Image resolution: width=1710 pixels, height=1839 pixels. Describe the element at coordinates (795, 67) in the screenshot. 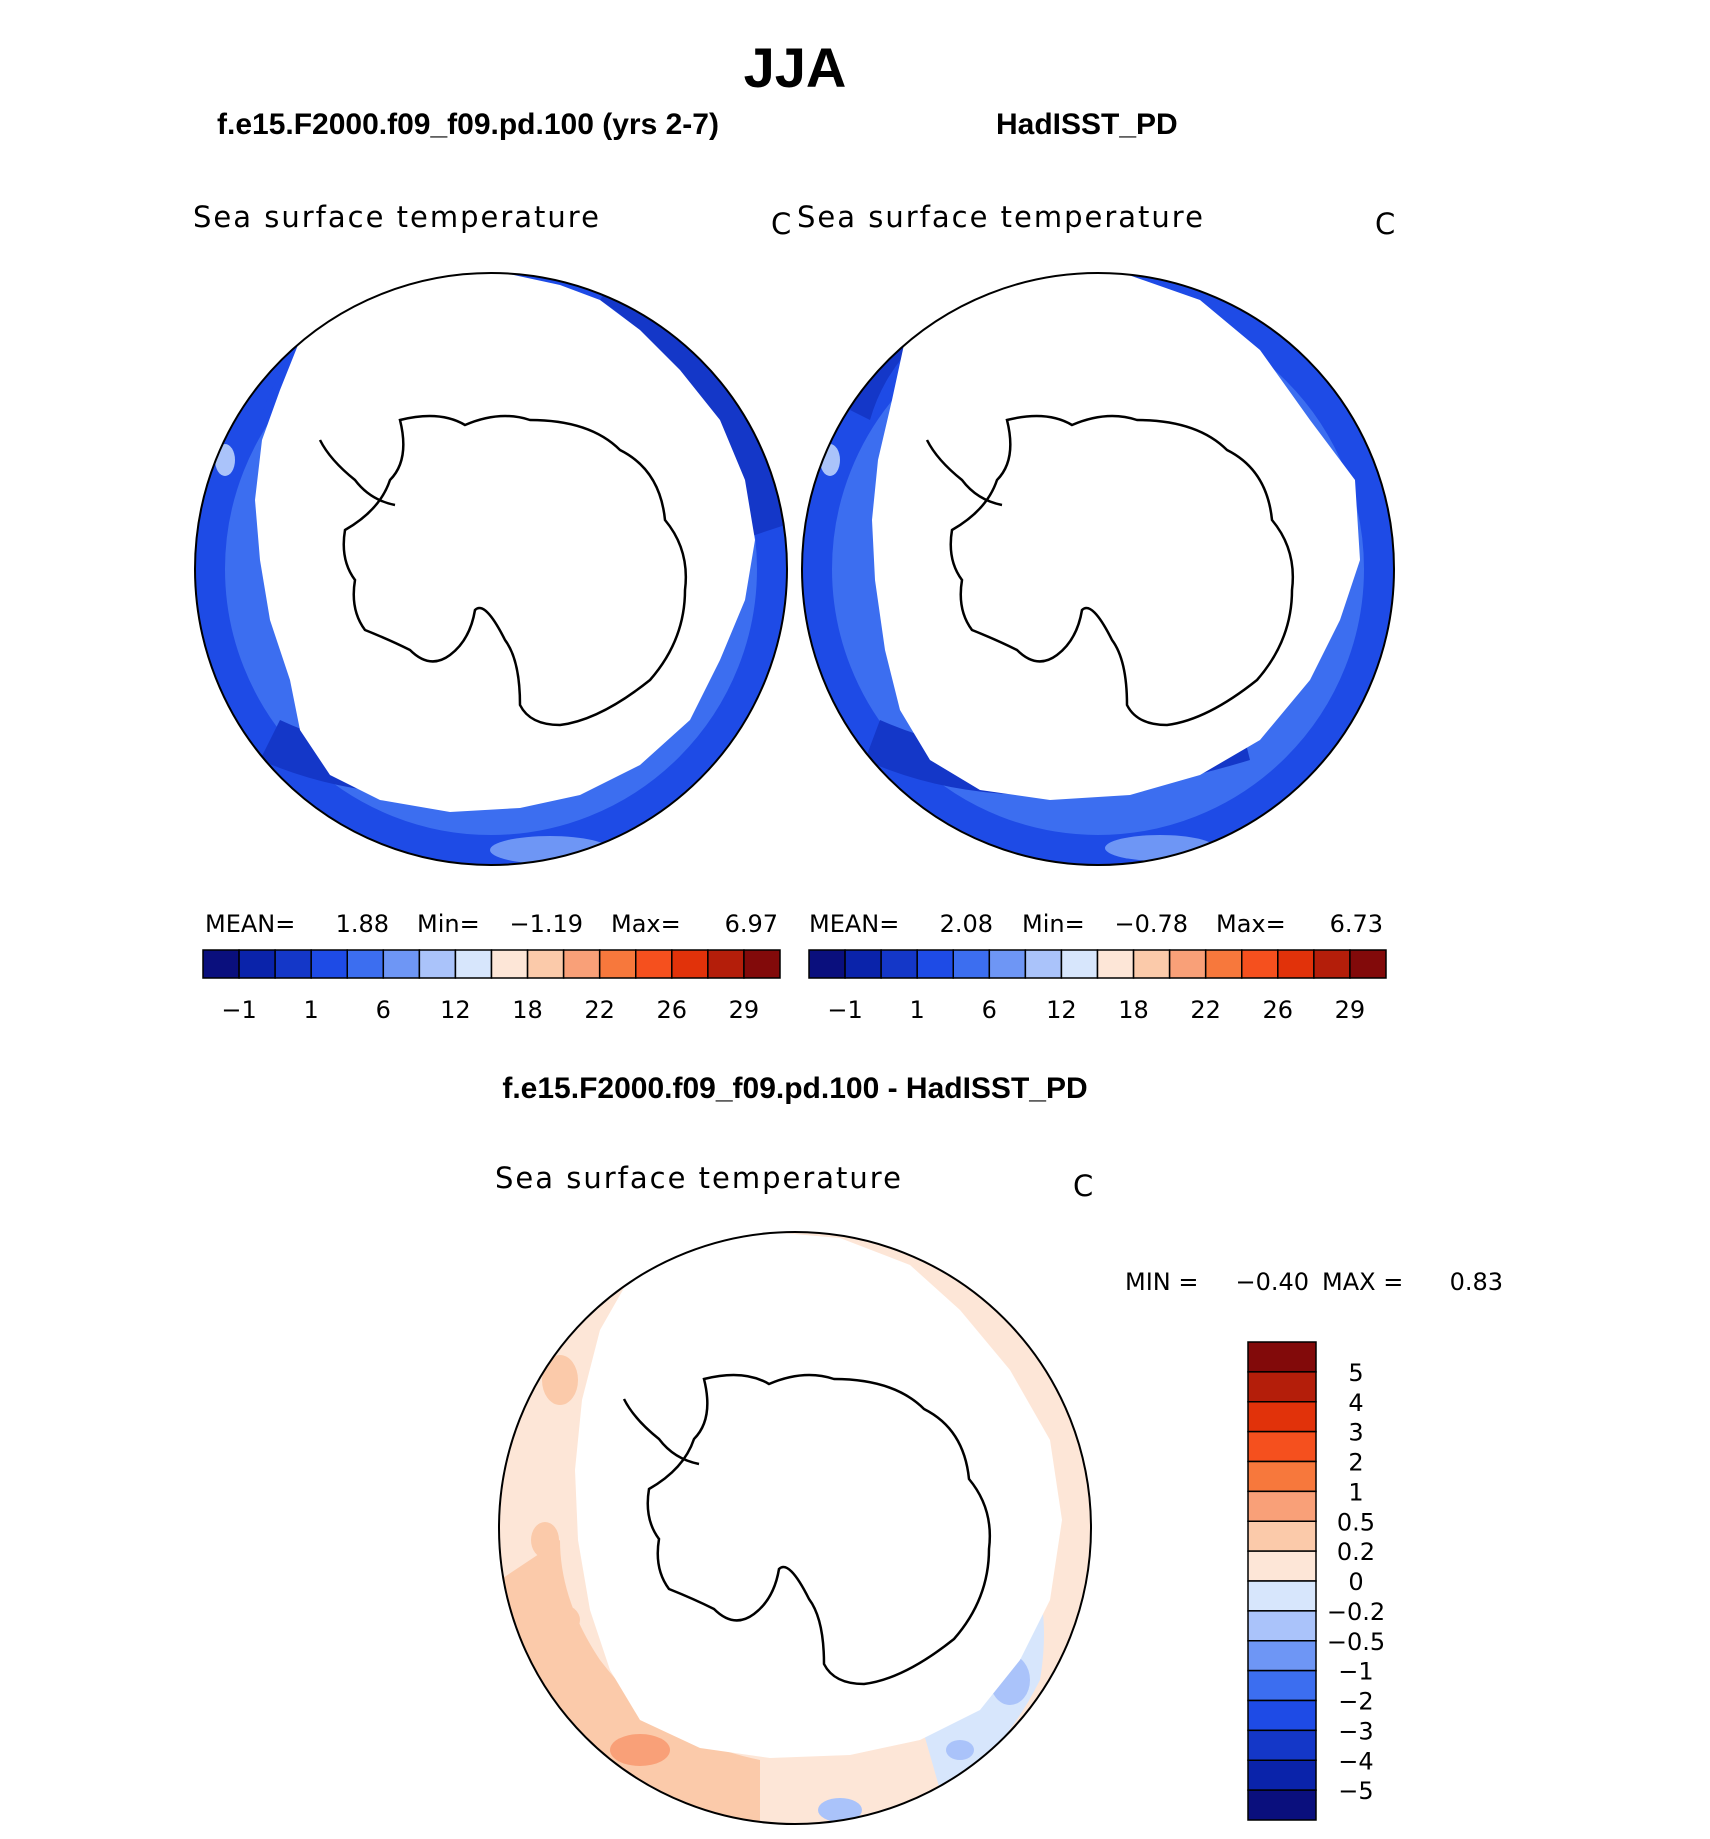

I see `figure-title: JJA` at that location.